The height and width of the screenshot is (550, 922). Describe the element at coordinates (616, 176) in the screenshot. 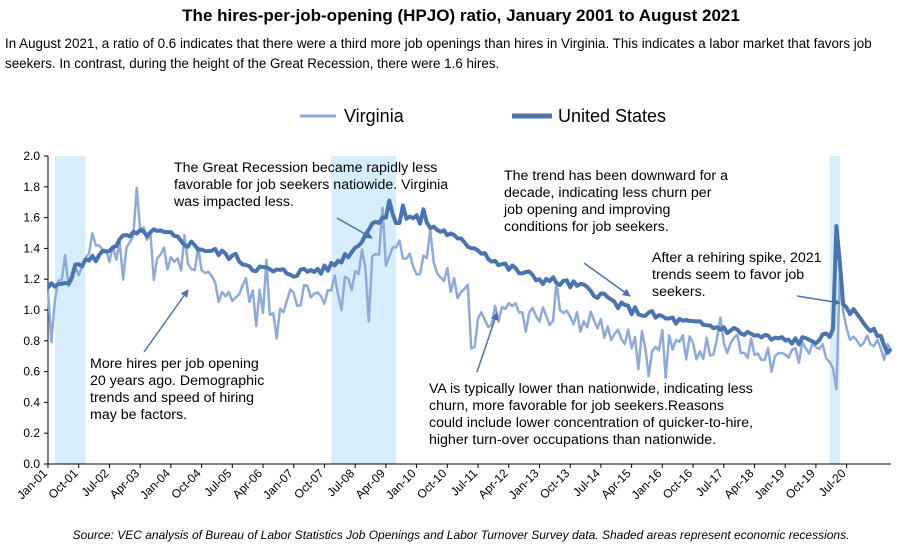

I see `annotation-line: The trend has been downward for a` at that location.